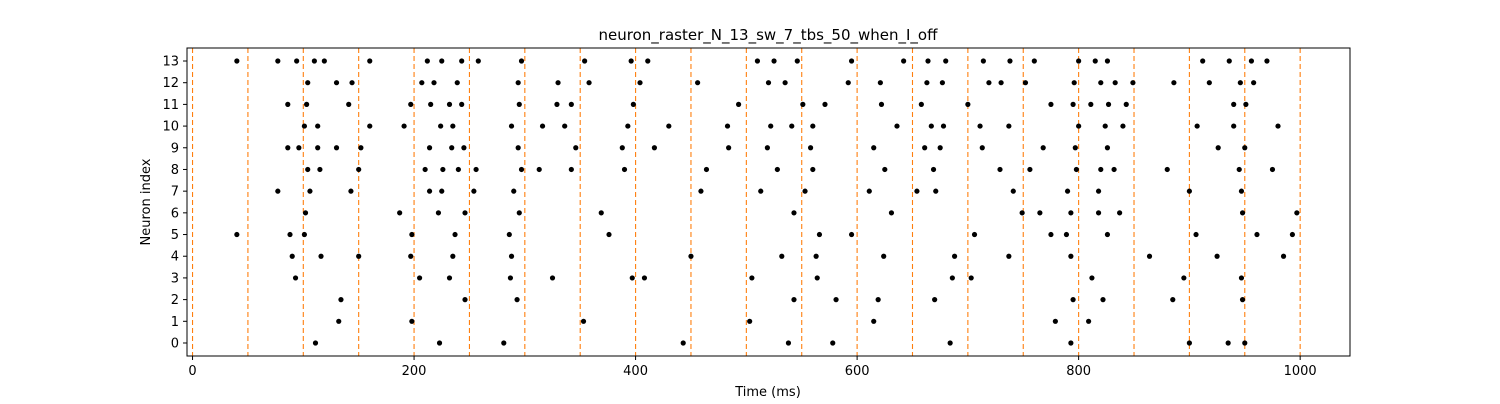 The width and height of the screenshot is (1500, 404). I want to click on y-tick-label: 4, so click(175, 257).